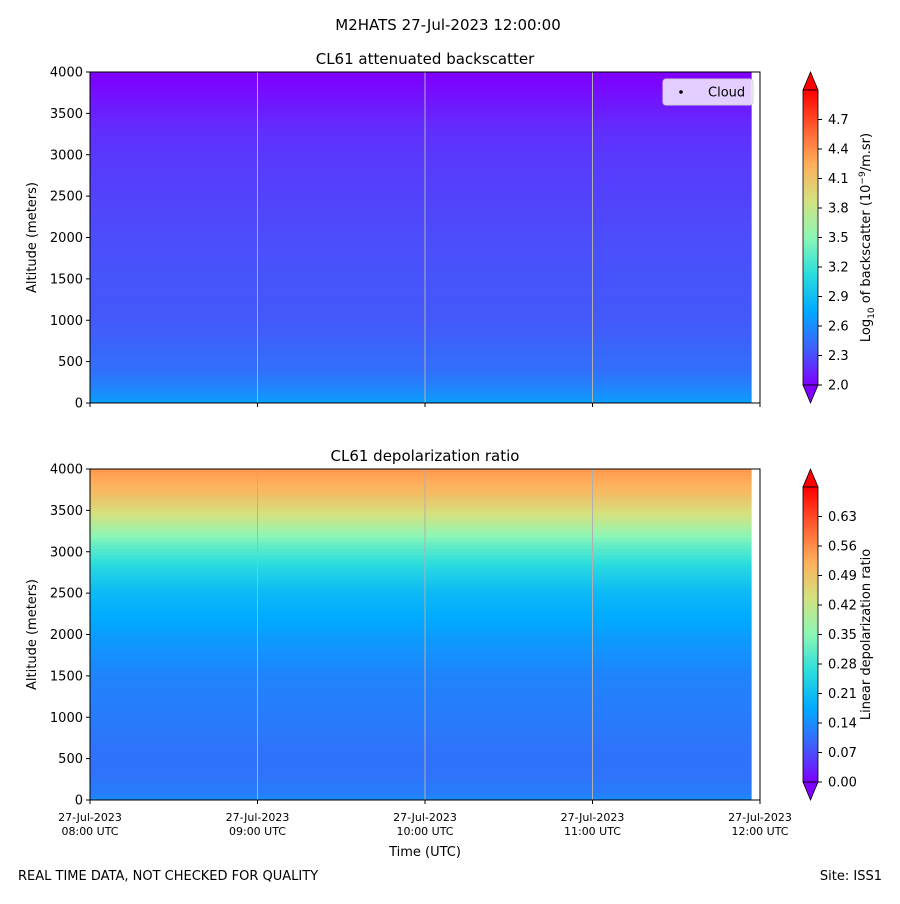 The width and height of the screenshot is (900, 904). I want to click on colorbar-extend-min, so click(810, 394).